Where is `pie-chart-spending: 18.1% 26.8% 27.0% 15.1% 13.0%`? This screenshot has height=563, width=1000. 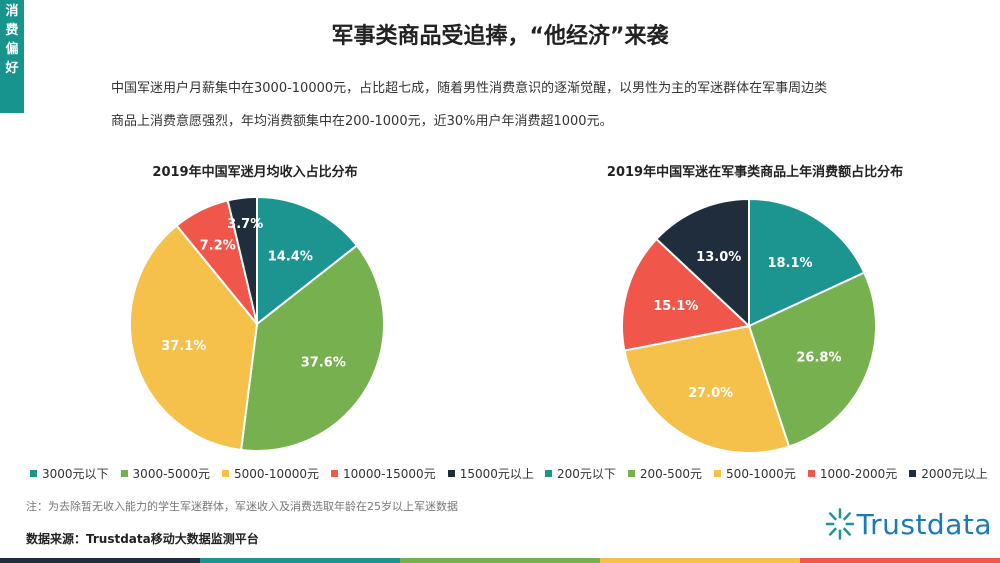
pie-chart-spending: 18.1% 26.8% 27.0% 15.1% 13.0% is located at coordinates (749, 325).